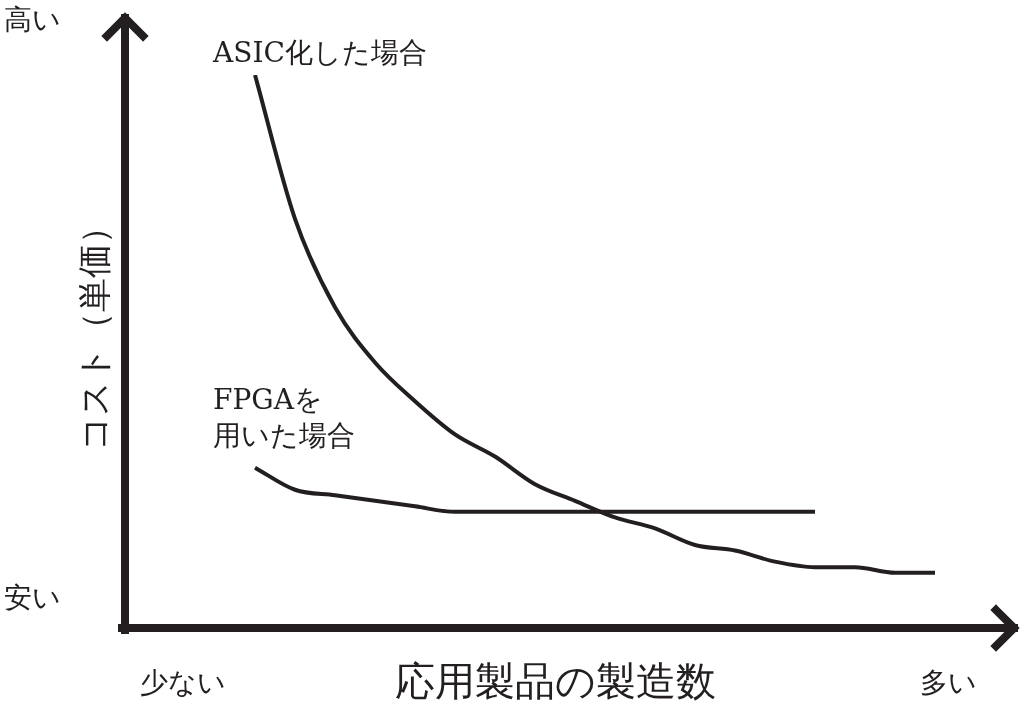 The image size is (1024, 703). What do you see at coordinates (284, 417) in the screenshot?
I see `series-label: FPGAを用いた場合` at bounding box center [284, 417].